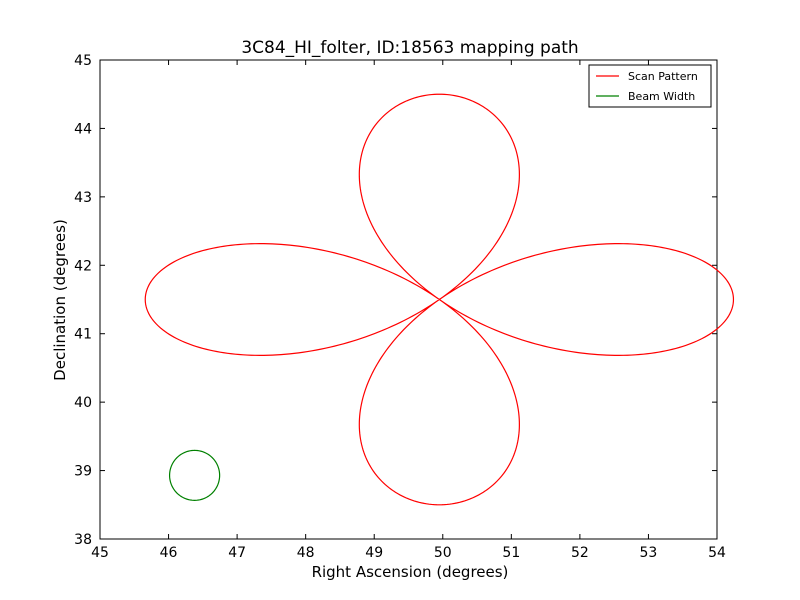 This screenshot has width=800, height=600. Describe the element at coordinates (169, 553) in the screenshot. I see `x-tick-label: 46` at that location.